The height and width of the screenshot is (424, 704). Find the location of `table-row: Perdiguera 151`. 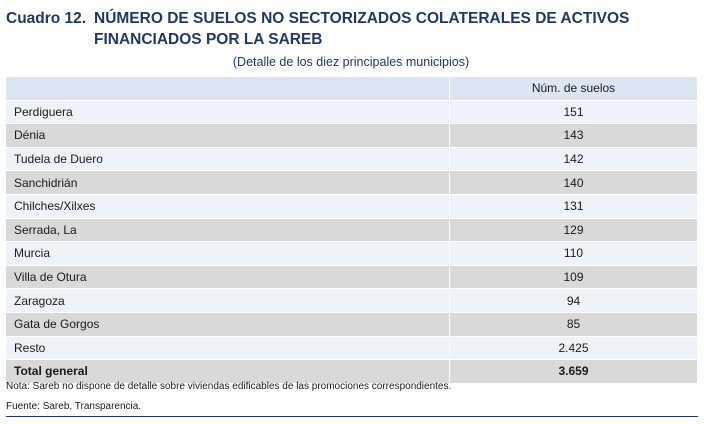

table-row: Perdiguera 151 is located at coordinates (352, 112).